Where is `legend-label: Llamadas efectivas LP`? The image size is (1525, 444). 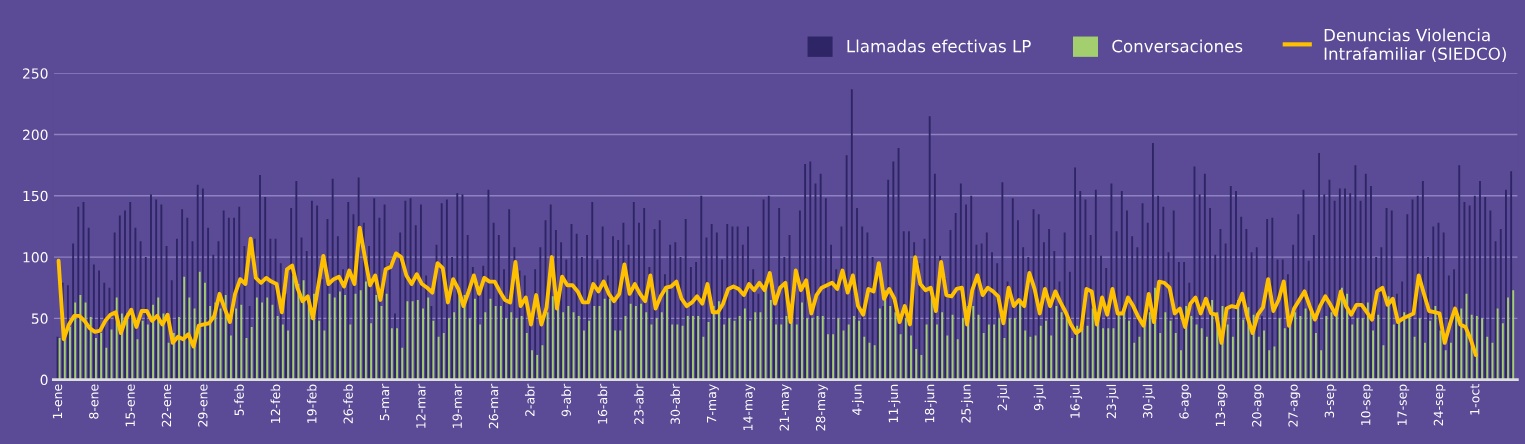 legend-label: Llamadas efectivas LP is located at coordinates (939, 46).